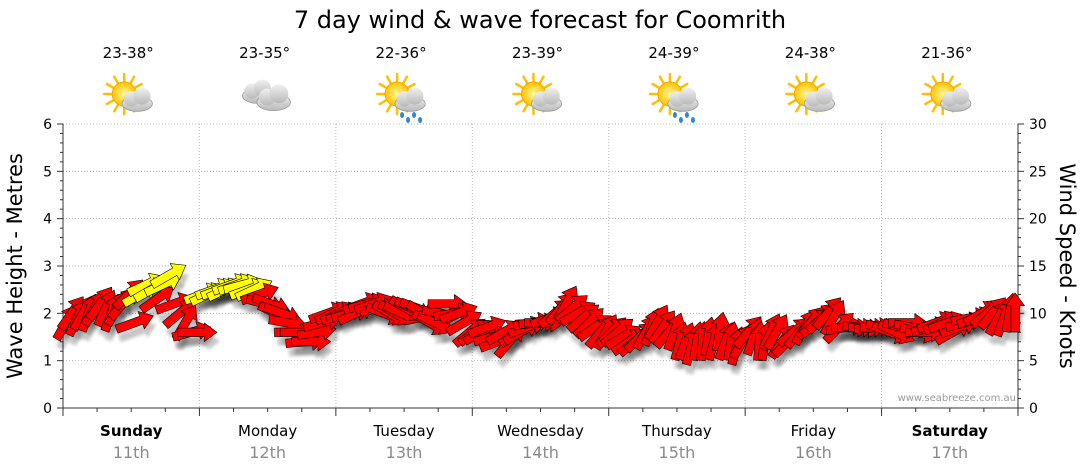  What do you see at coordinates (950, 431) in the screenshot?
I see `day-name: Saturday` at bounding box center [950, 431].